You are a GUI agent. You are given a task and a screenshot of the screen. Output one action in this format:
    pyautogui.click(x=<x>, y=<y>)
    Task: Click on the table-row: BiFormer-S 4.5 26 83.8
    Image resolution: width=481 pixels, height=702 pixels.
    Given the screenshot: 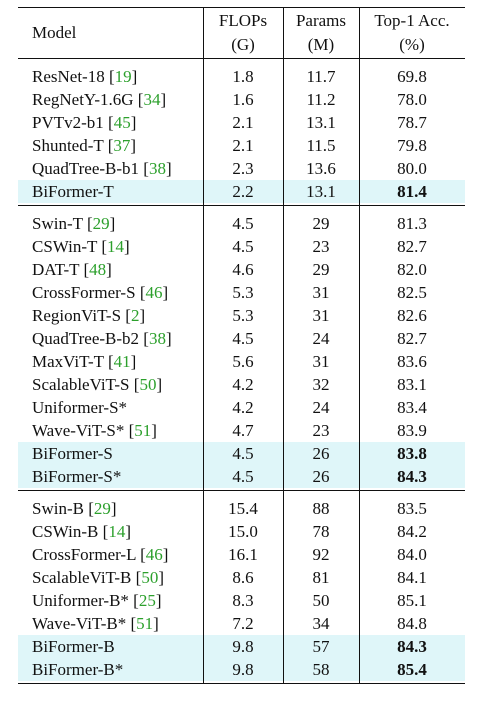 What is the action you would take?
    pyautogui.click(x=241, y=453)
    